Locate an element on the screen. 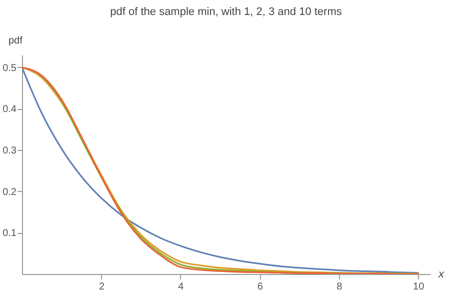 The width and height of the screenshot is (474, 293). y-tick-label: 0.1 is located at coordinates (9, 234).